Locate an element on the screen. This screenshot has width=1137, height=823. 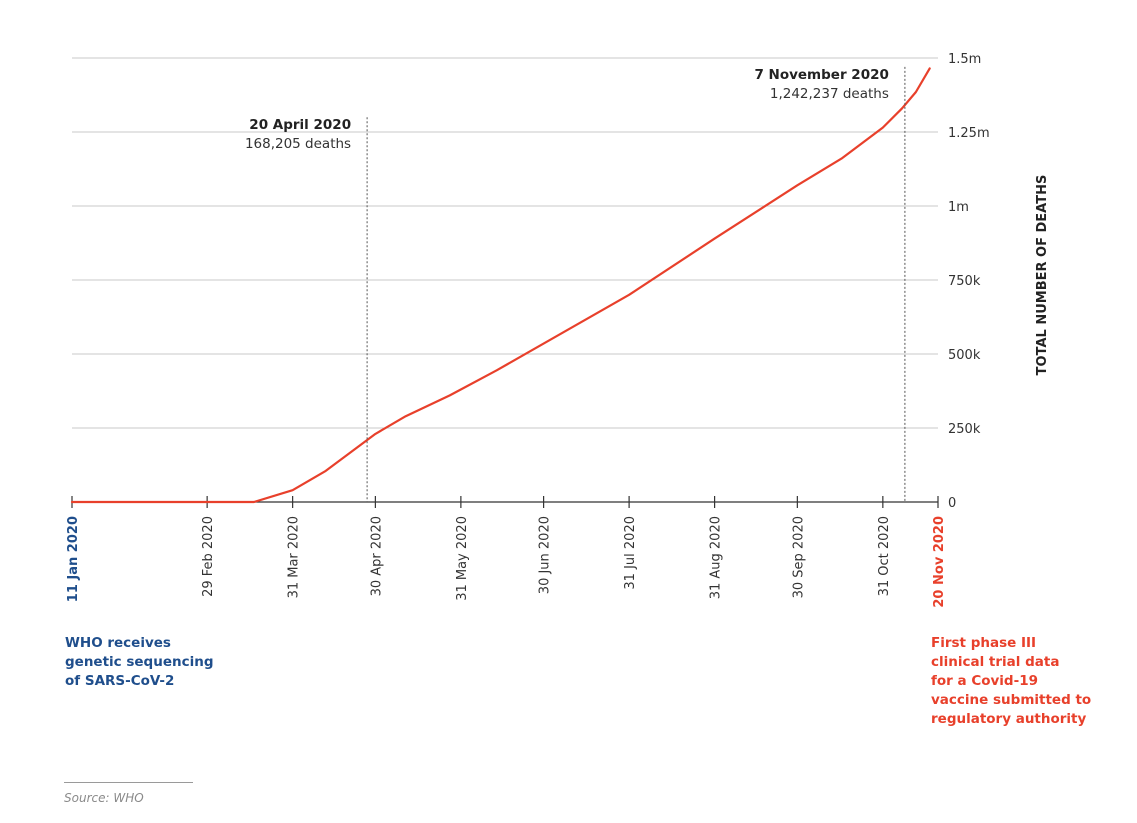
x-tick-label: 11 Jan 2020 is located at coordinates (73, 559).